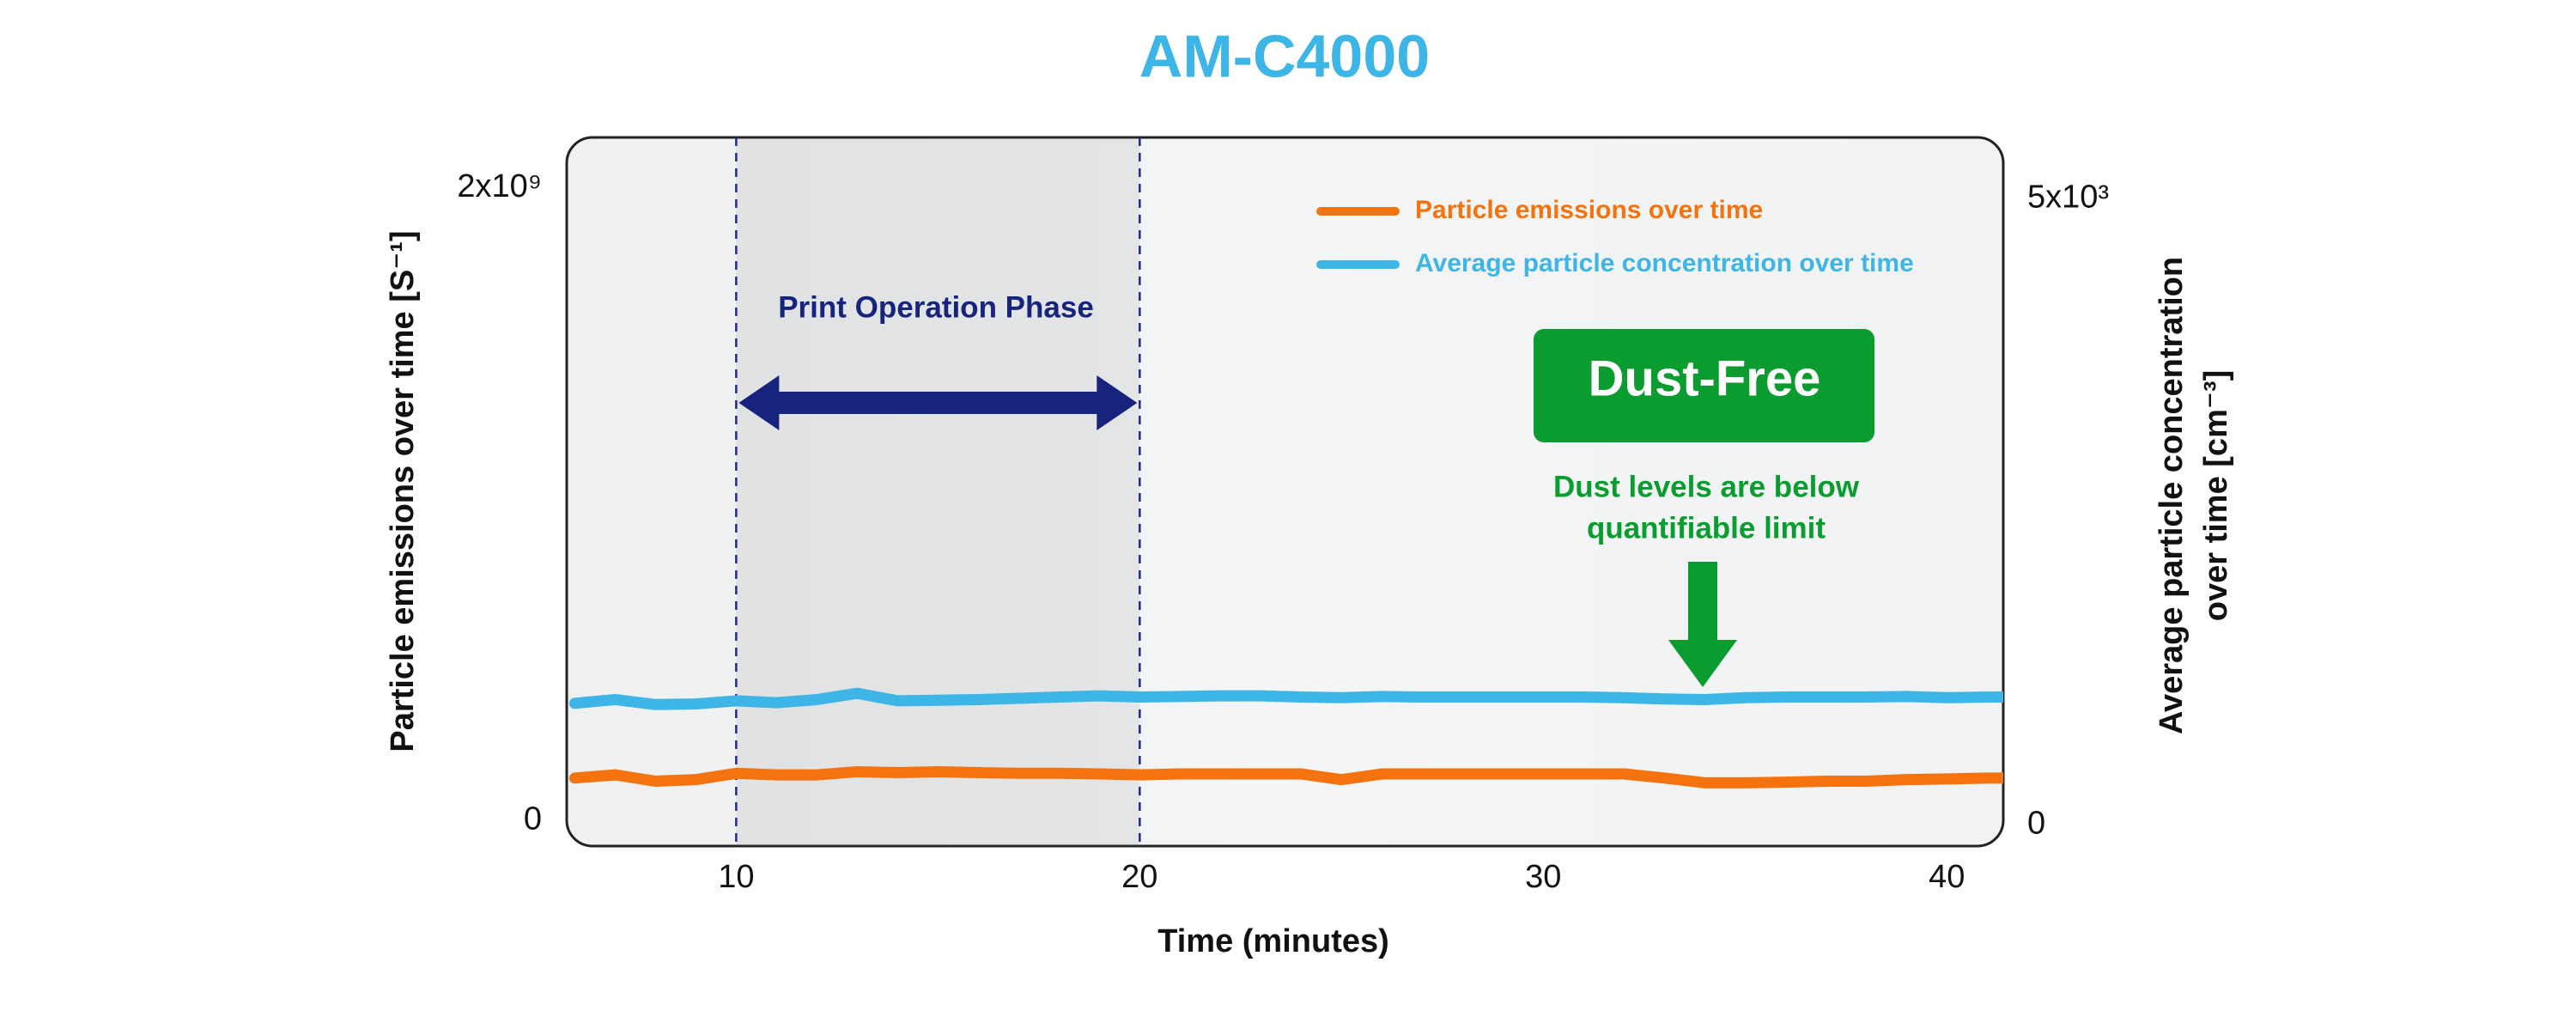 This screenshot has width=2576, height=1029. What do you see at coordinates (1947, 877) in the screenshot?
I see `x-tick-label: 40` at bounding box center [1947, 877].